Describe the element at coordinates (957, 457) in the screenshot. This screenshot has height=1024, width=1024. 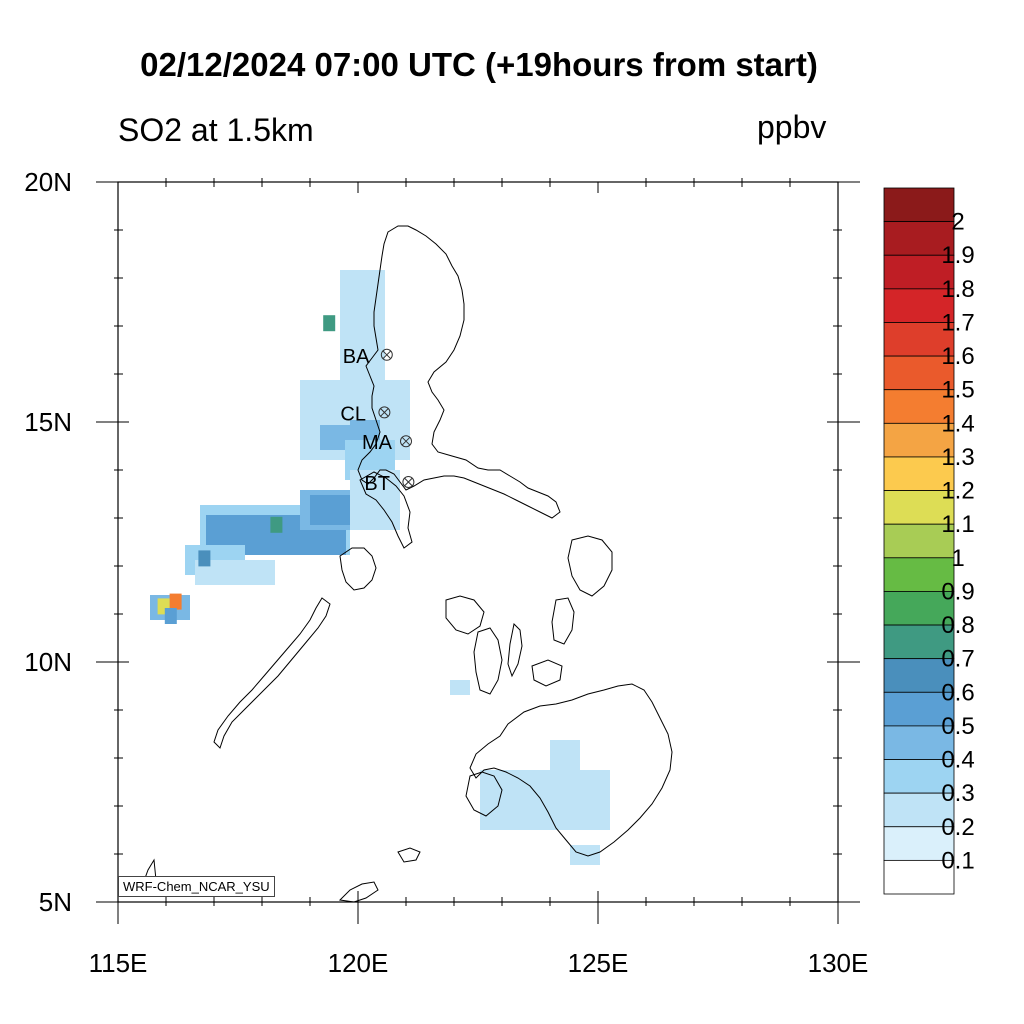
I see `colorbar-label: 1.3` at that location.